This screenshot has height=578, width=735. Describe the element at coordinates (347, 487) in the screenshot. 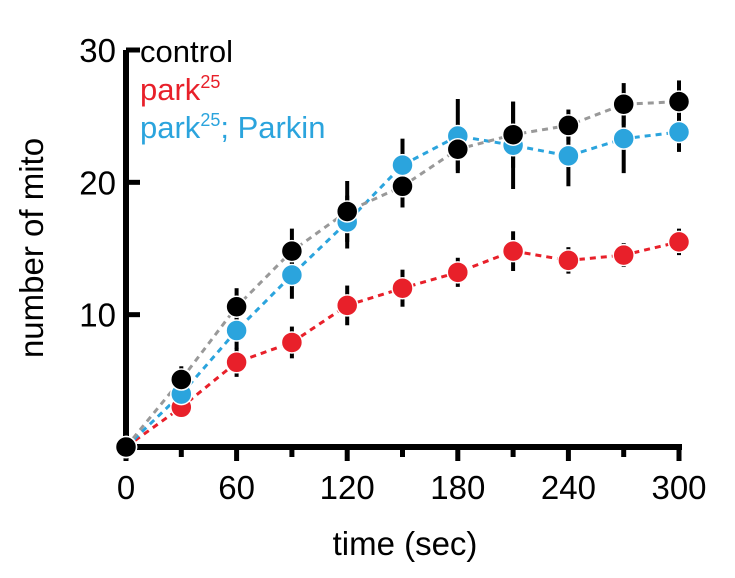

I see `x-tick-label: 120` at that location.